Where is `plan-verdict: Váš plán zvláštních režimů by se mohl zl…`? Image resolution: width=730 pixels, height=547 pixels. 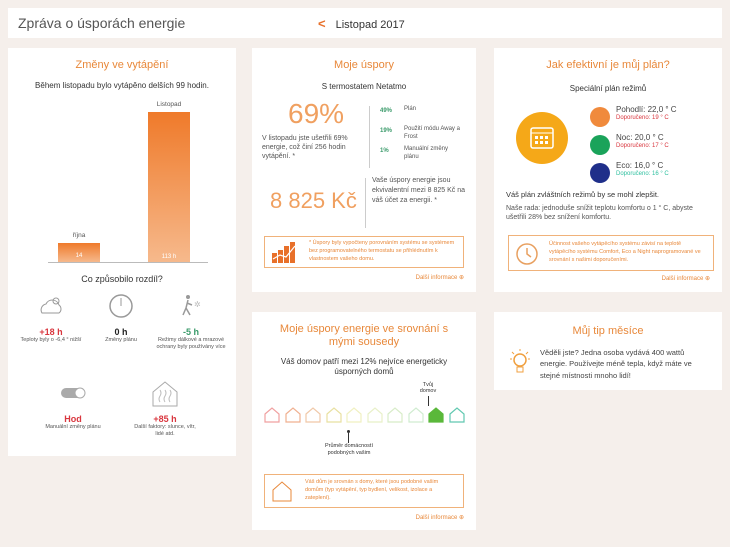
plan-verdict: Váš plán zvláštních režimů by se mohl zl… is located at coordinates (582, 194).